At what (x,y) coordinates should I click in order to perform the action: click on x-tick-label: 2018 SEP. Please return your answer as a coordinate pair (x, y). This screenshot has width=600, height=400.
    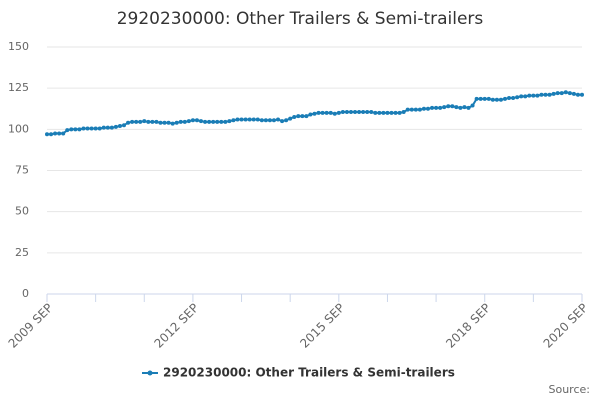
    Looking at the image, I should click on (468, 326).